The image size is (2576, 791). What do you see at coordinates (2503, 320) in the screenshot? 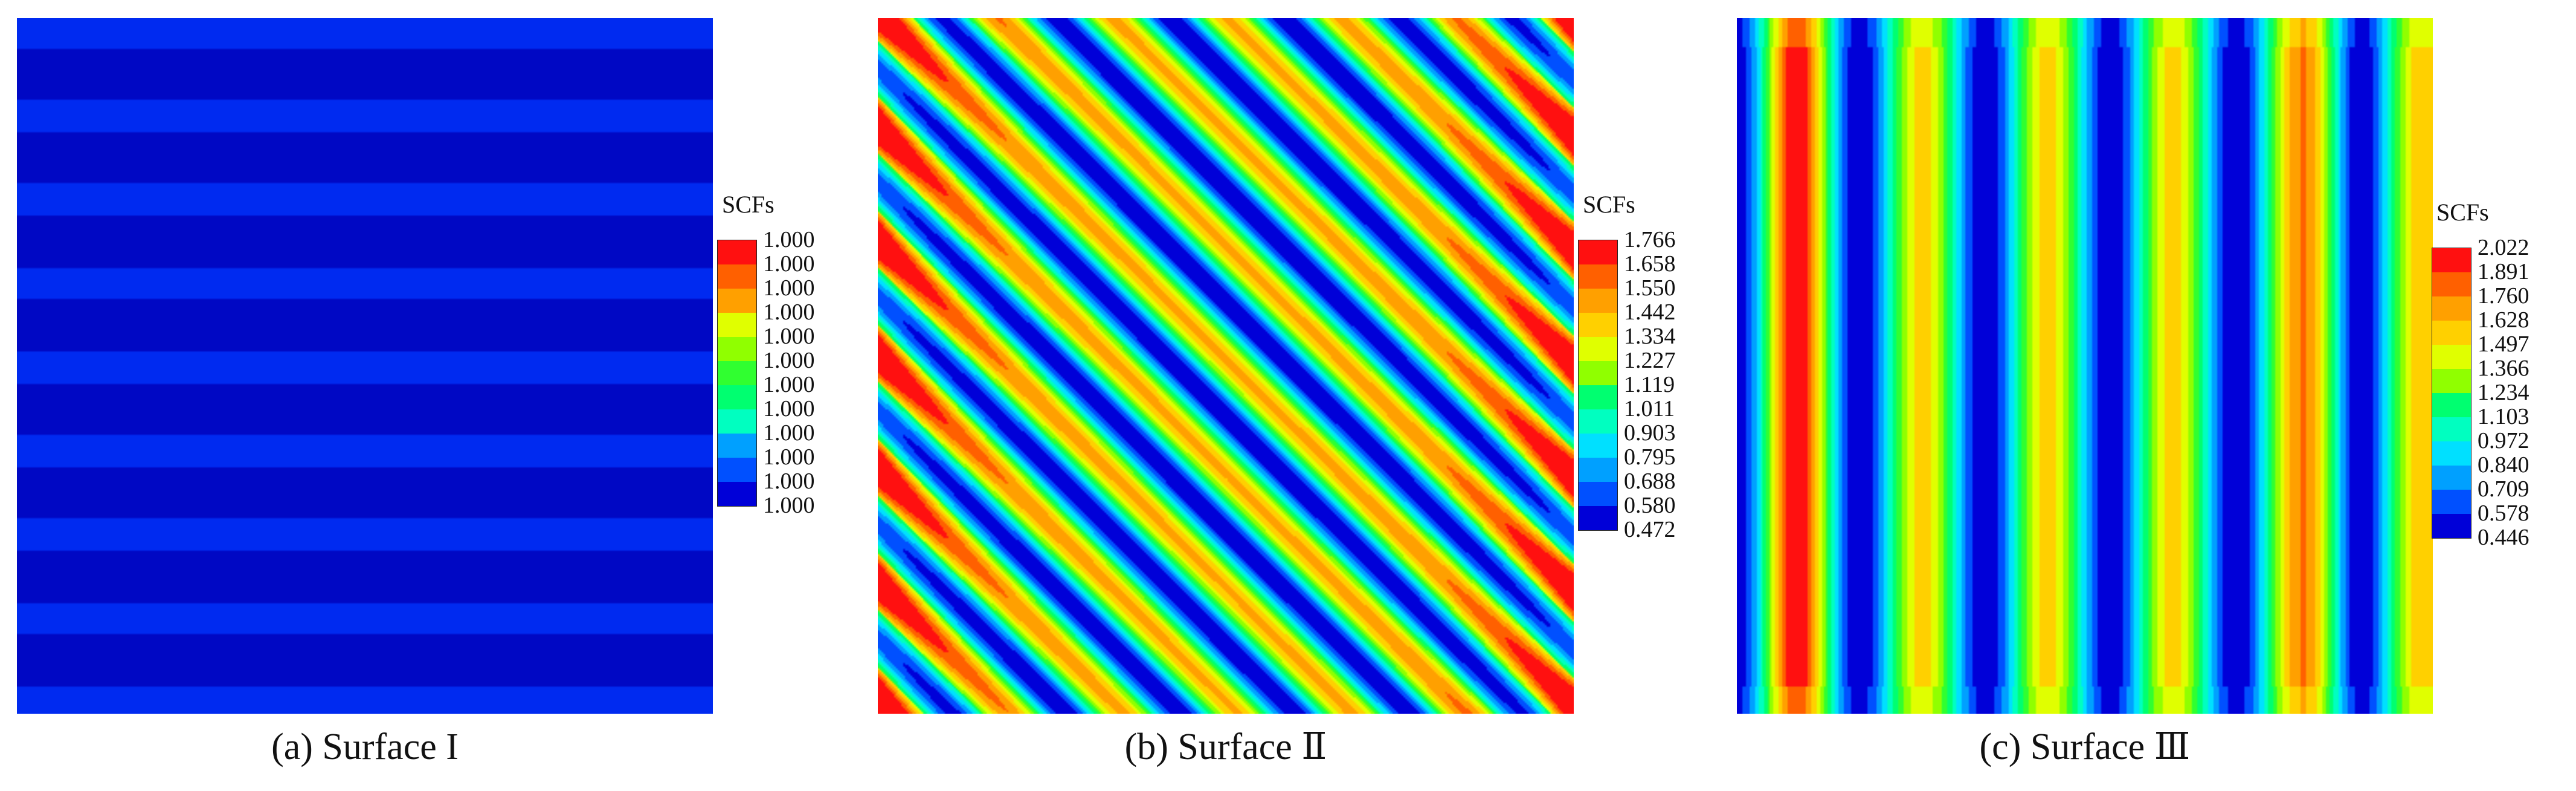
I see `legend-tick-label: 1.628` at bounding box center [2503, 320].